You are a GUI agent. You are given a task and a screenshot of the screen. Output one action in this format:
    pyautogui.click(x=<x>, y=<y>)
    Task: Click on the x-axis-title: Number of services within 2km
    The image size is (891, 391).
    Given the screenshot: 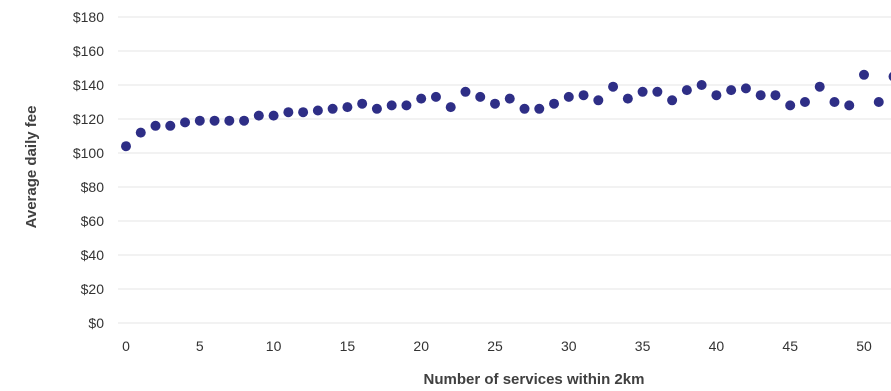 What is the action you would take?
    pyautogui.click(x=534, y=379)
    